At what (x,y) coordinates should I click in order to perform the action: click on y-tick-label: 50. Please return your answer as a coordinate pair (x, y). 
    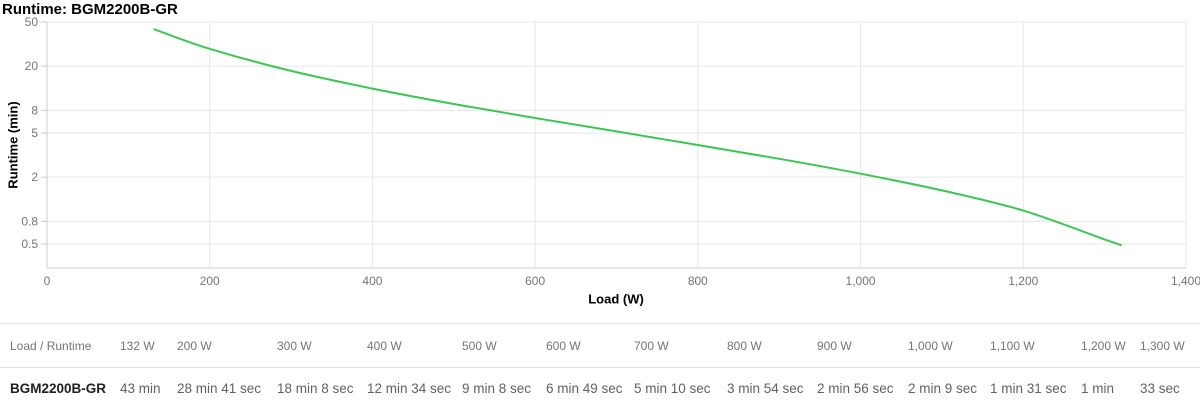
    Looking at the image, I should click on (32, 22).